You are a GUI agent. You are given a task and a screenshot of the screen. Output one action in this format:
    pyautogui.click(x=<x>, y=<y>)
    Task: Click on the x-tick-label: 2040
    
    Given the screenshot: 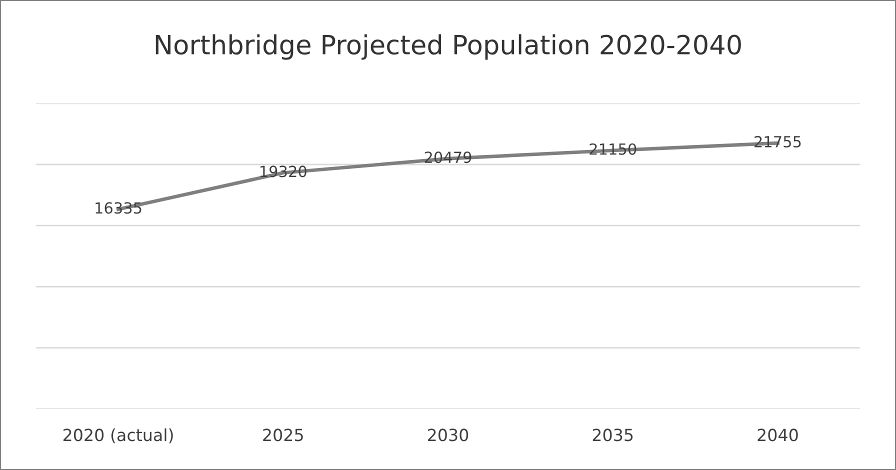 What is the action you would take?
    pyautogui.click(x=778, y=435)
    